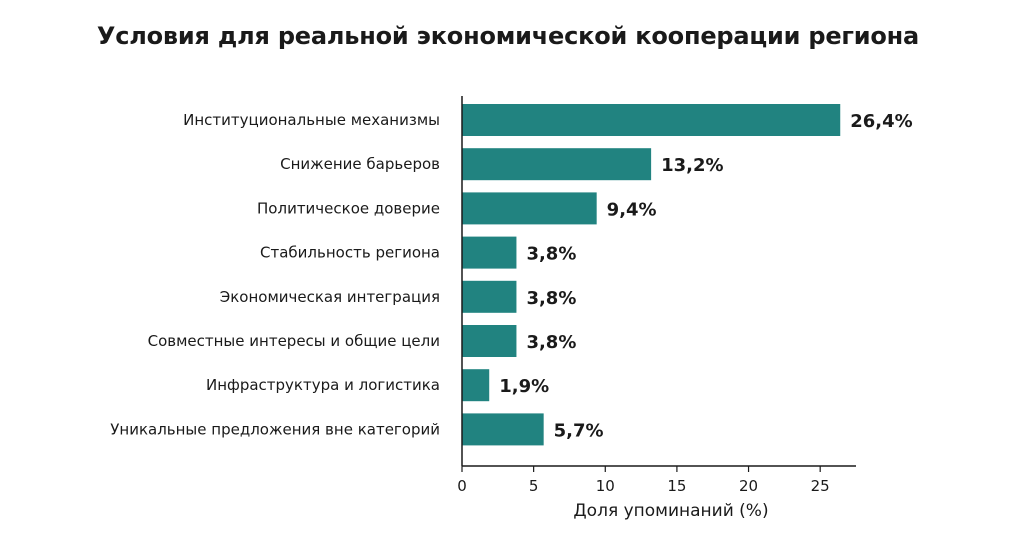 This screenshot has width=1016, height=544. I want to click on category-label: Политическое доверие, so click(348, 208).